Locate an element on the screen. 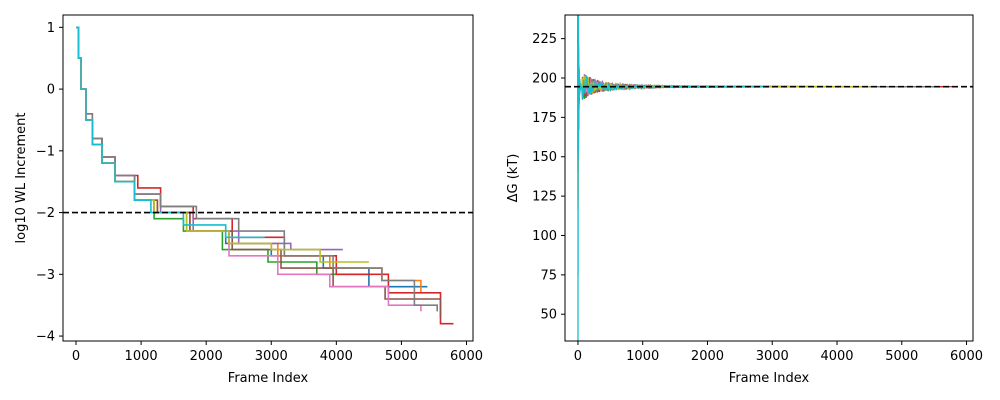 The height and width of the screenshot is (400, 1000). y-tick-label: −3 is located at coordinates (45, 275).